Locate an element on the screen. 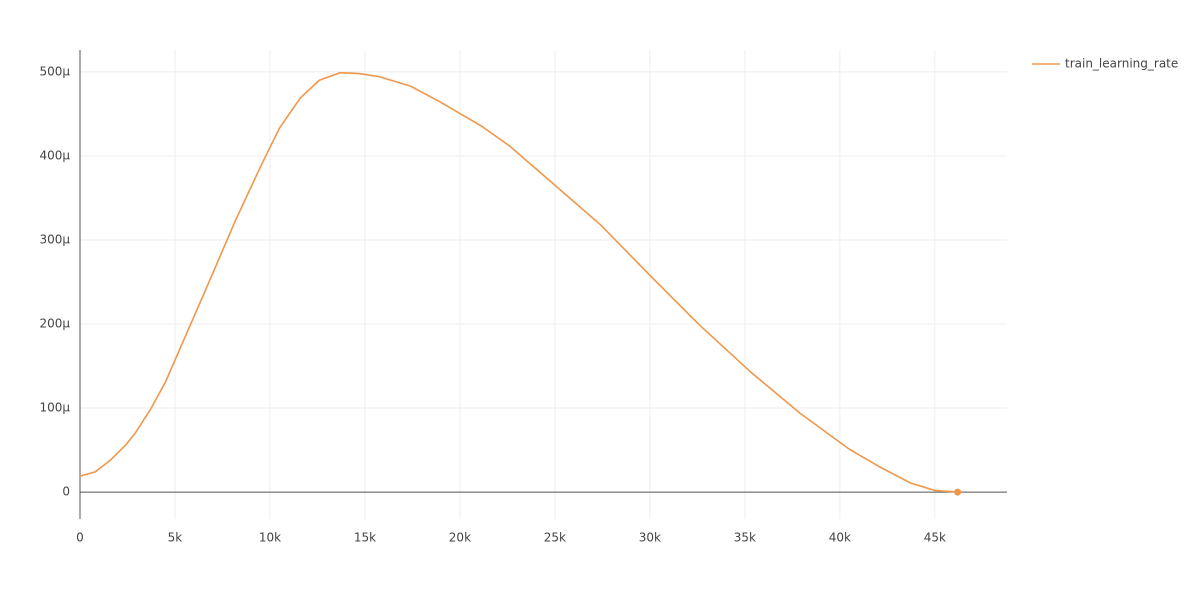 The width and height of the screenshot is (1200, 600). x-tick-label: 20k is located at coordinates (460, 538).